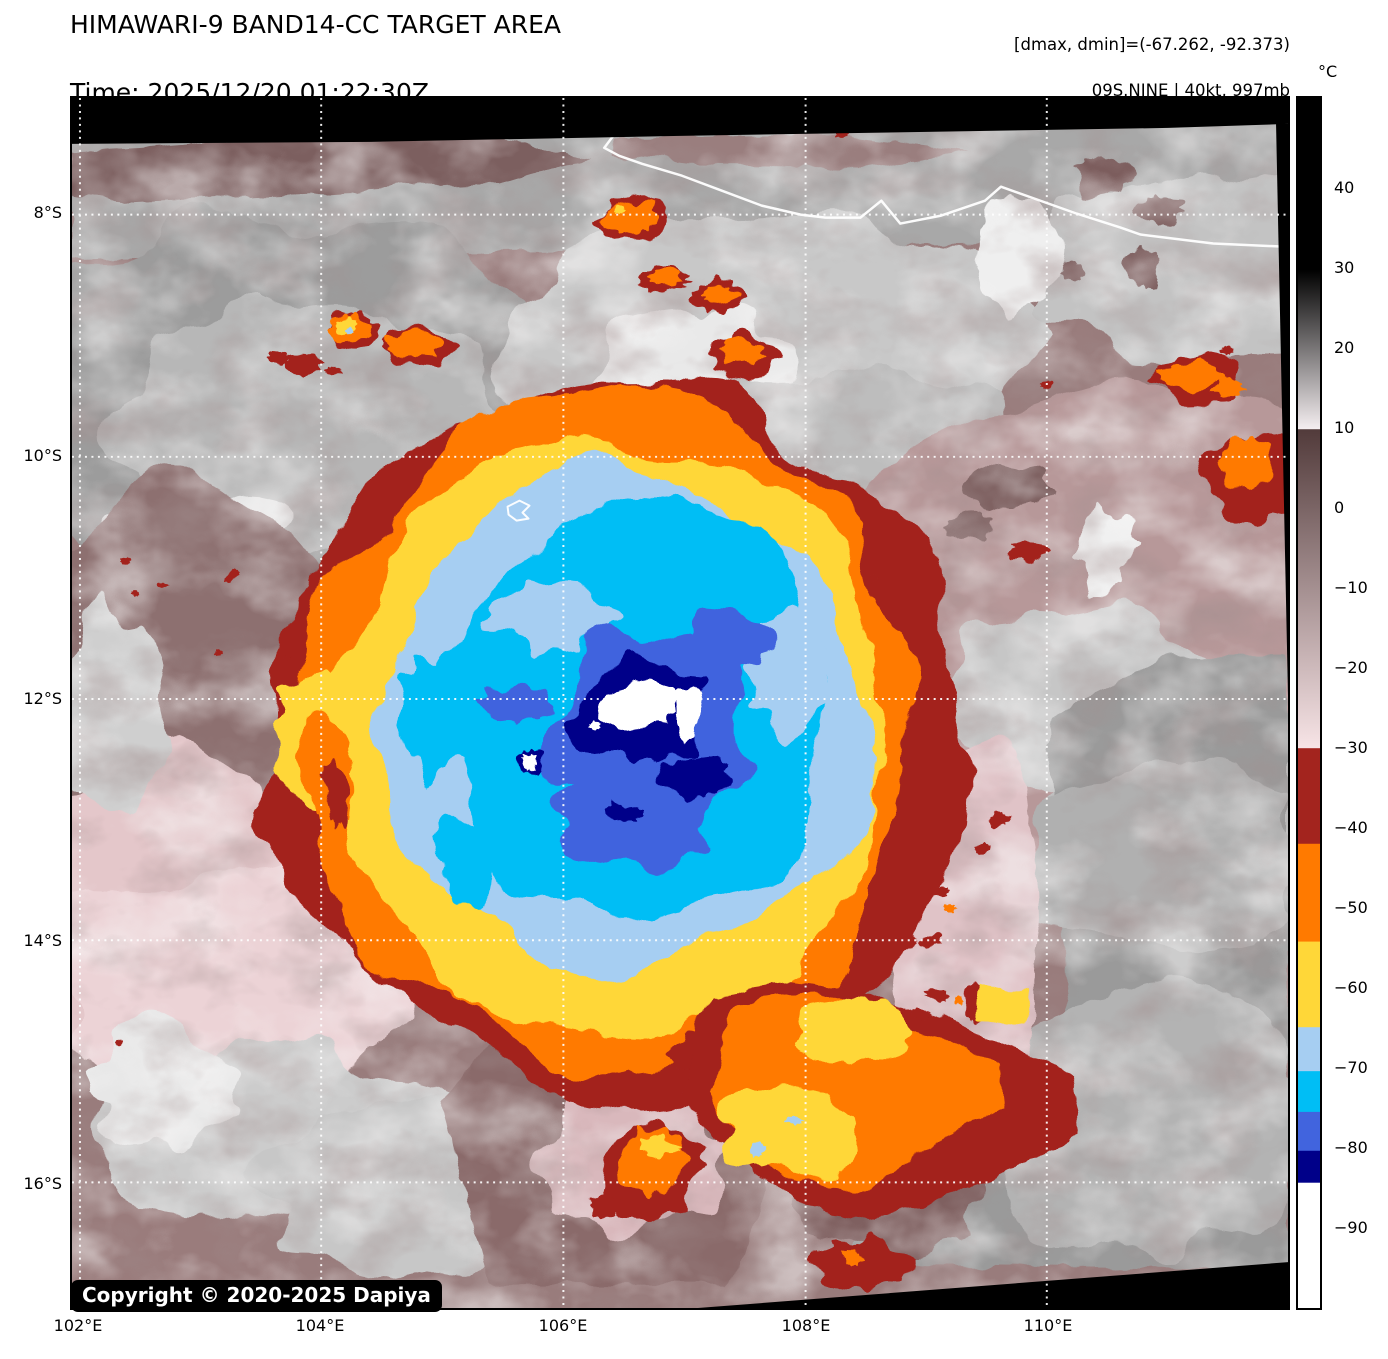 This screenshot has width=1388, height=1359. Describe the element at coordinates (1339, 507) in the screenshot. I see `colorbar-tick-label: 0` at that location.